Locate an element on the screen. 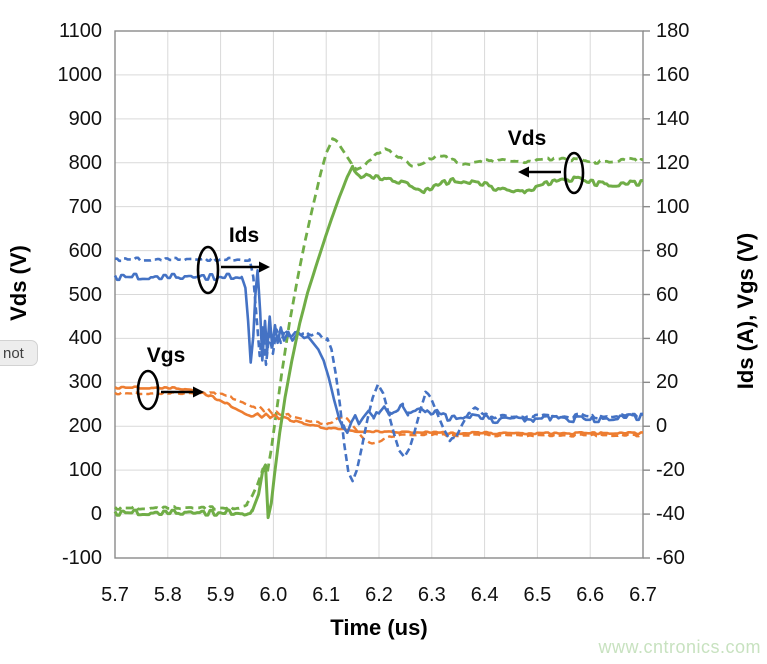 The height and width of the screenshot is (664, 767). clipped-tooltip: not is located at coordinates (19, 353).